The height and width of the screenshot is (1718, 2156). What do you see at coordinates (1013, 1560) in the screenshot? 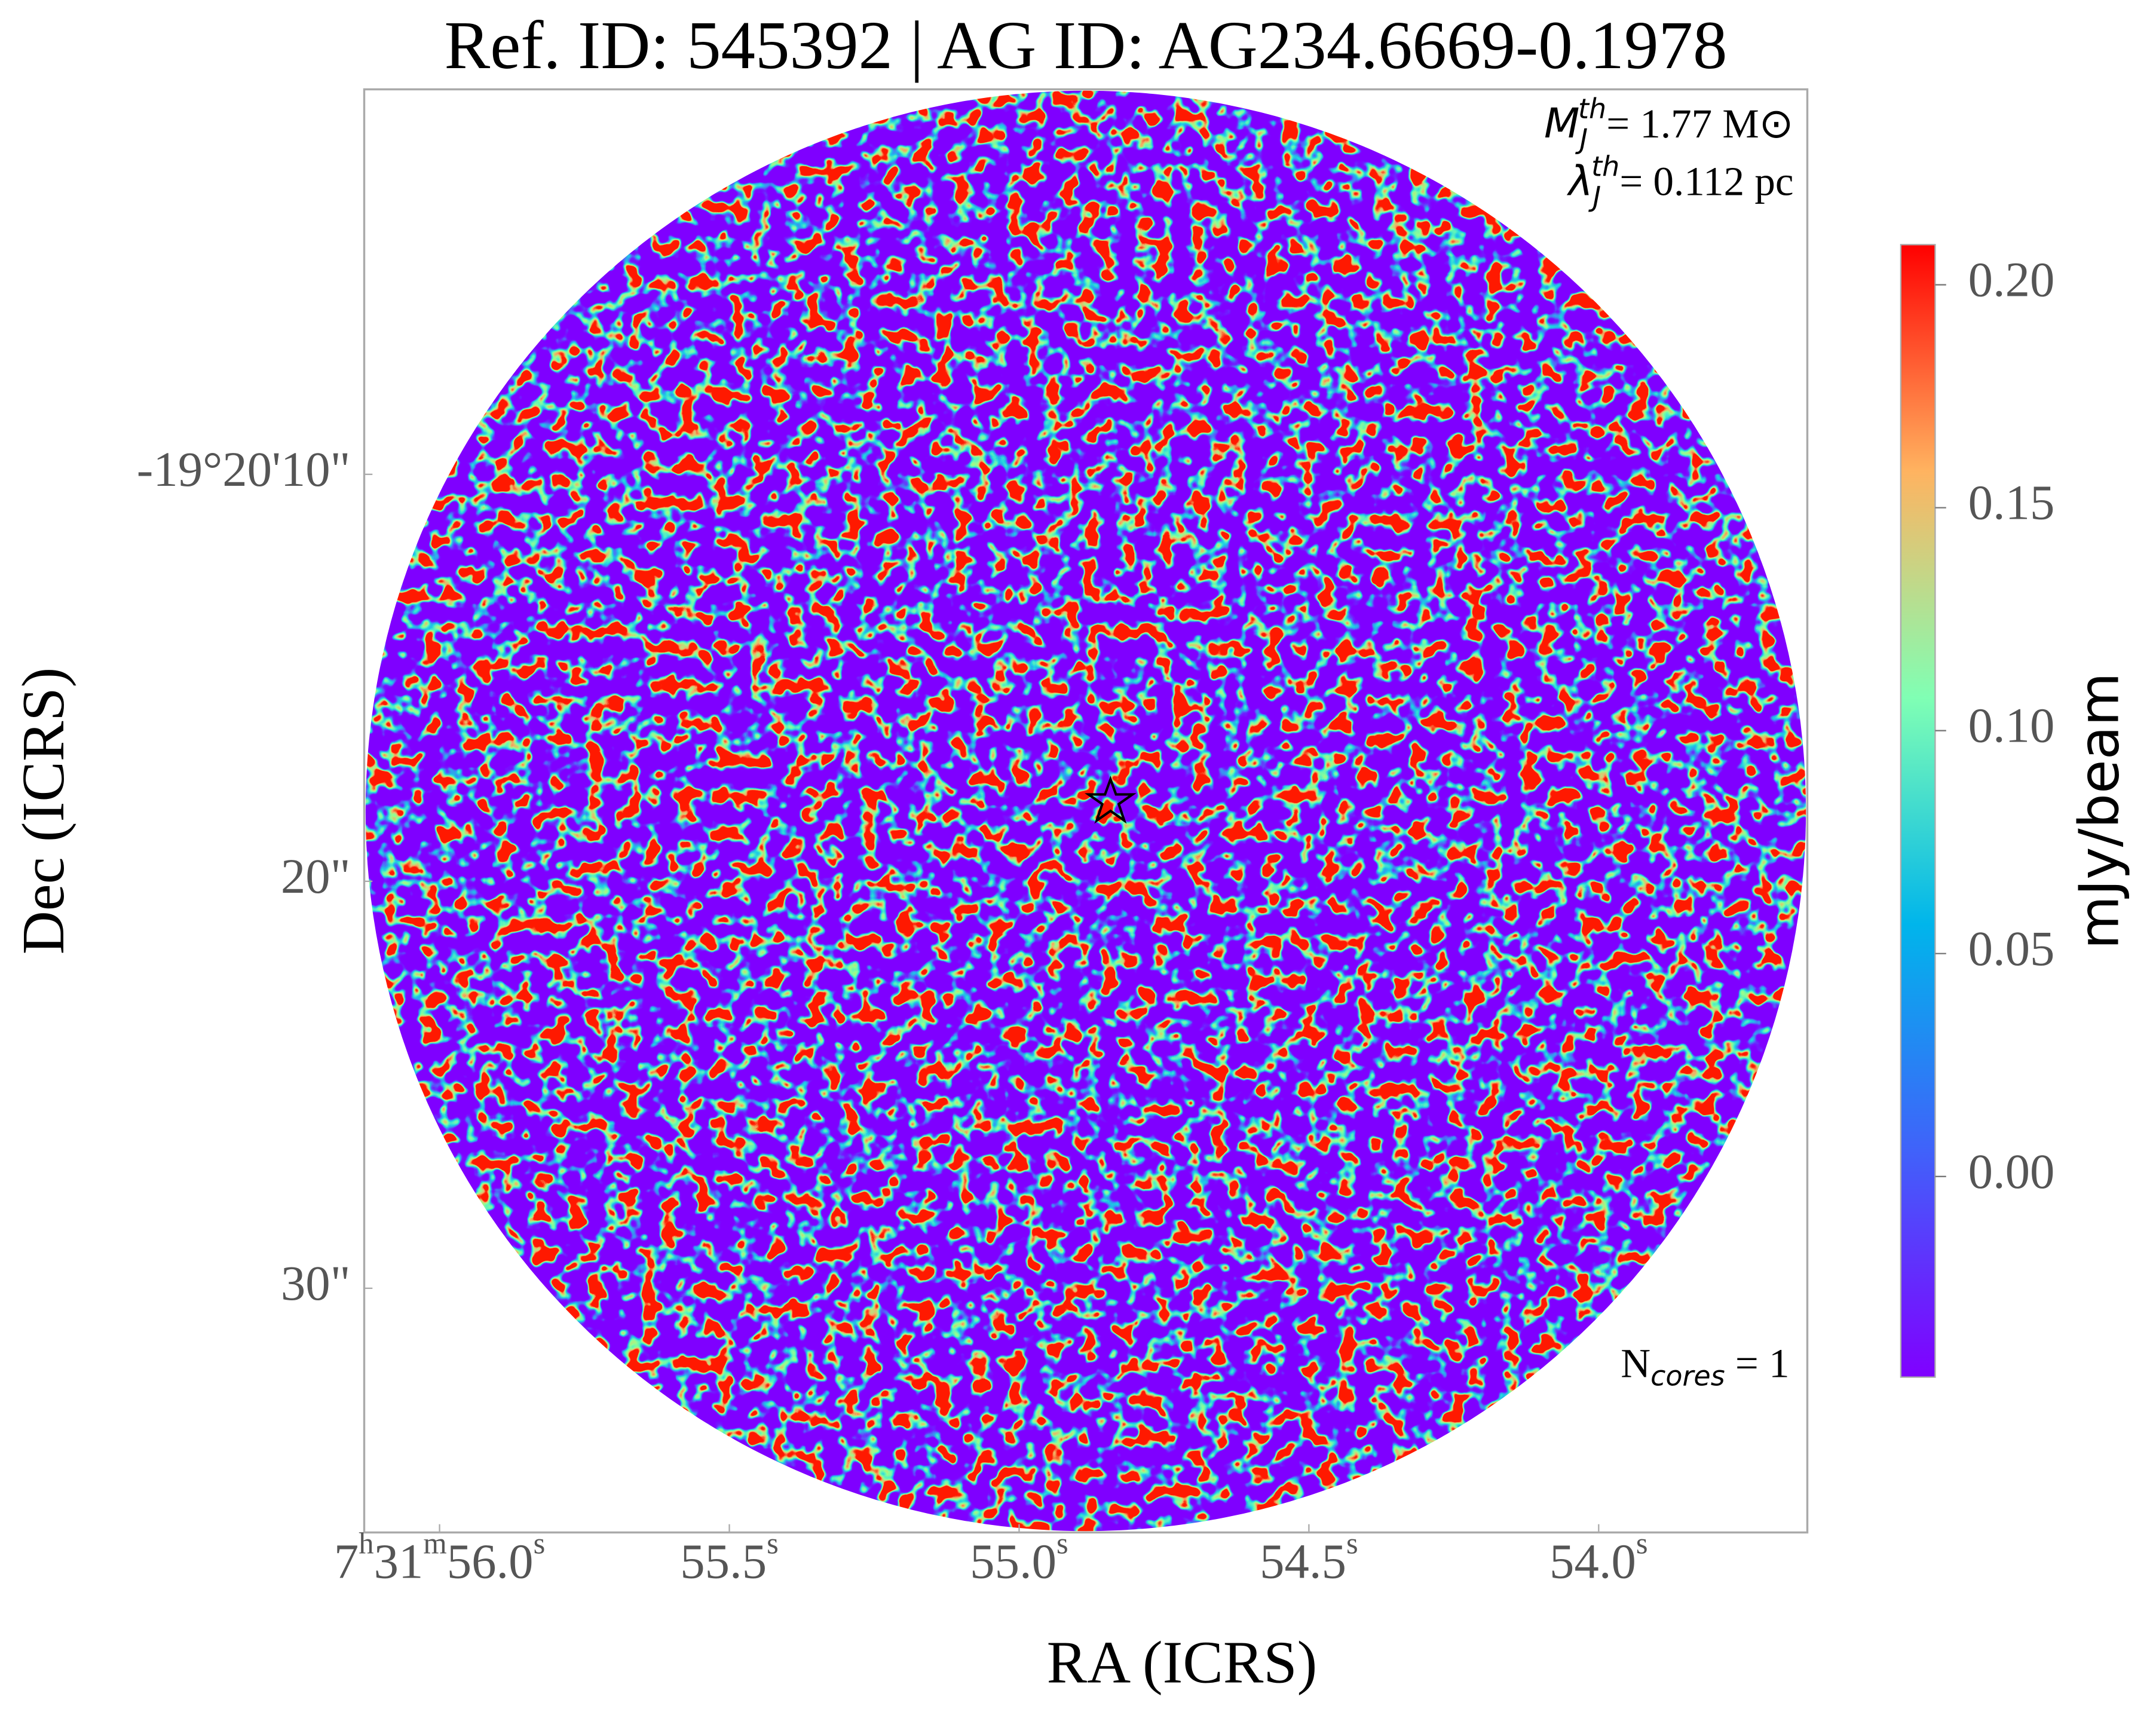
I see `tick-label-part: 55.0` at bounding box center [1013, 1560].